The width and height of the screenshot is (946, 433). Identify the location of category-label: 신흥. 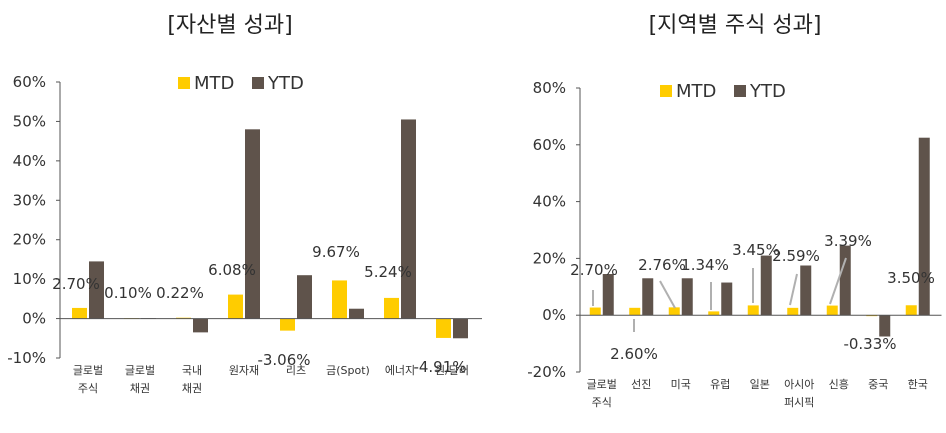
(839, 384).